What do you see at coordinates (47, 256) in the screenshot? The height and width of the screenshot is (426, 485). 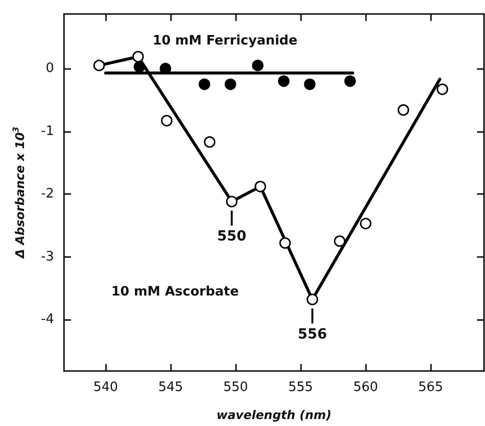 I see `y-tick-label: -3` at bounding box center [47, 256].